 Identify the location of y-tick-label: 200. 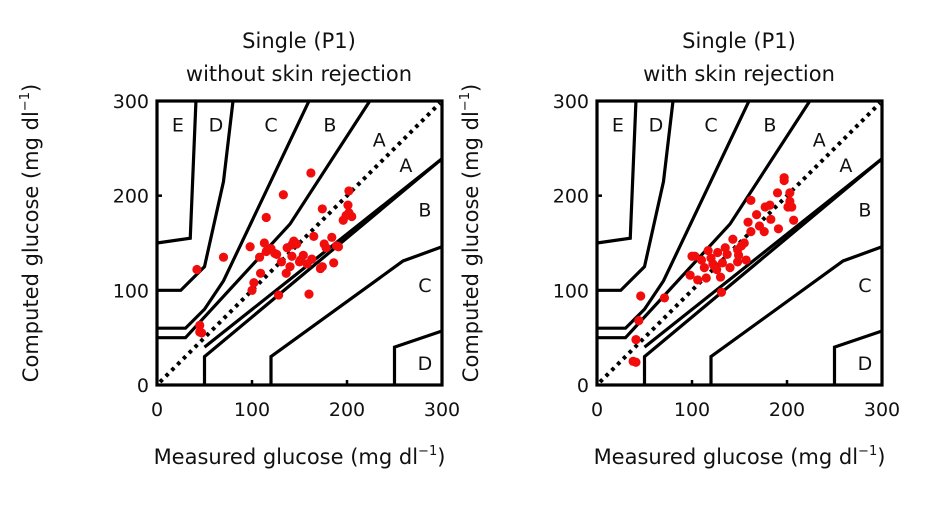
(571, 197).